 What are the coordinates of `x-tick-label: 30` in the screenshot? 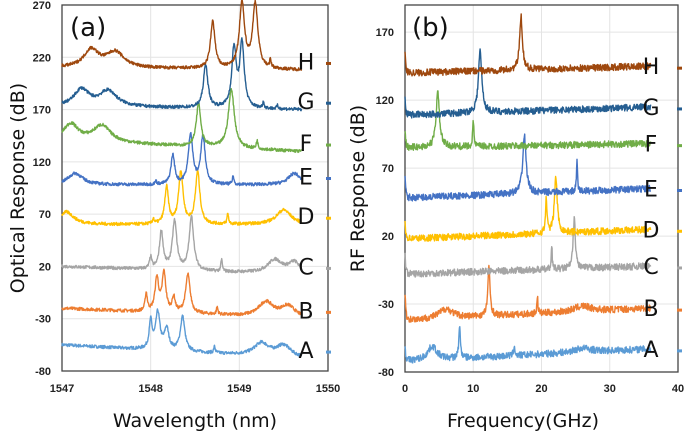 It's located at (610, 389).